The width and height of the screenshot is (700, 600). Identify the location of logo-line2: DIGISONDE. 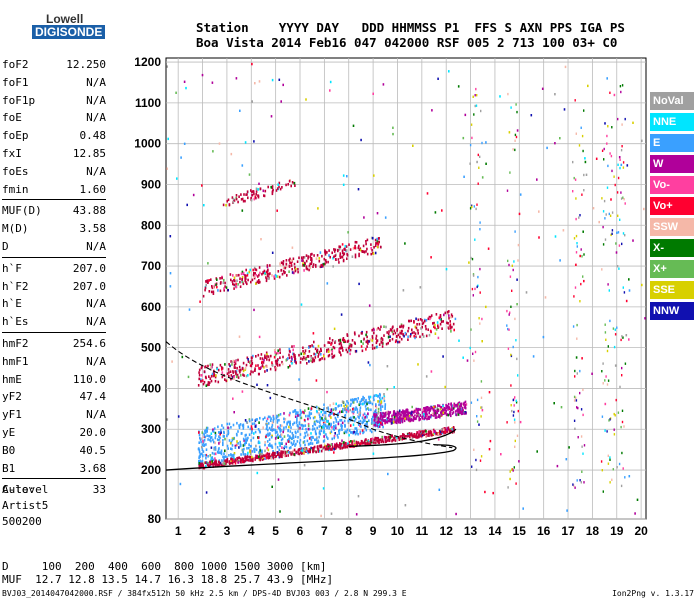
(69, 32).